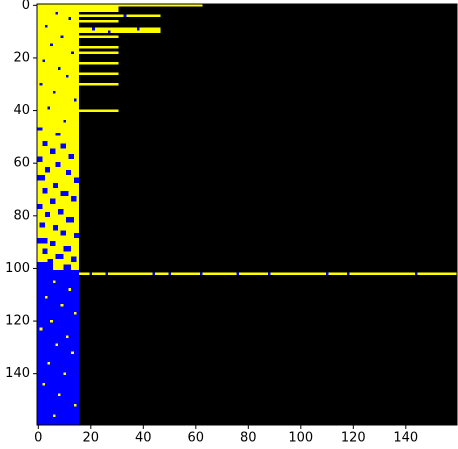  I want to click on x-tick-label: 0, so click(38, 438).